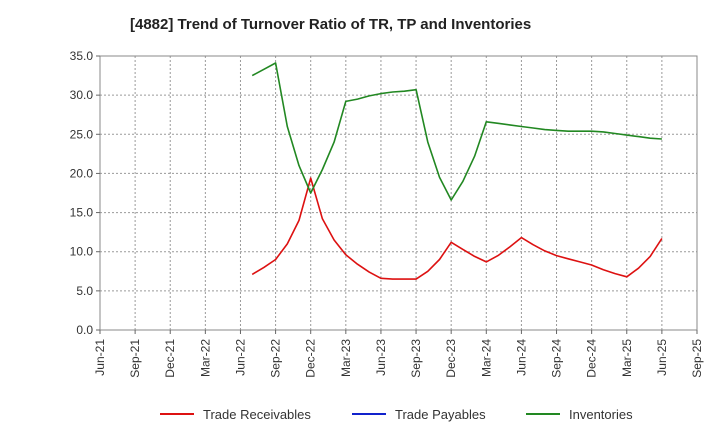 Image resolution: width=720 pixels, height=440 pixels. I want to click on x-tick-label: Sep-21, so click(135, 358).